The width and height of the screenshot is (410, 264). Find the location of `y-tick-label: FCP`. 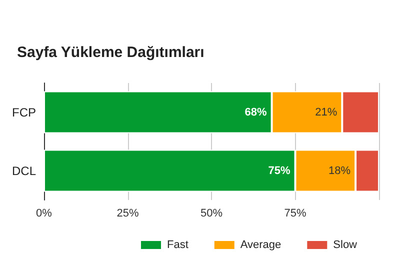

y-tick-label: FCP is located at coordinates (24, 112).